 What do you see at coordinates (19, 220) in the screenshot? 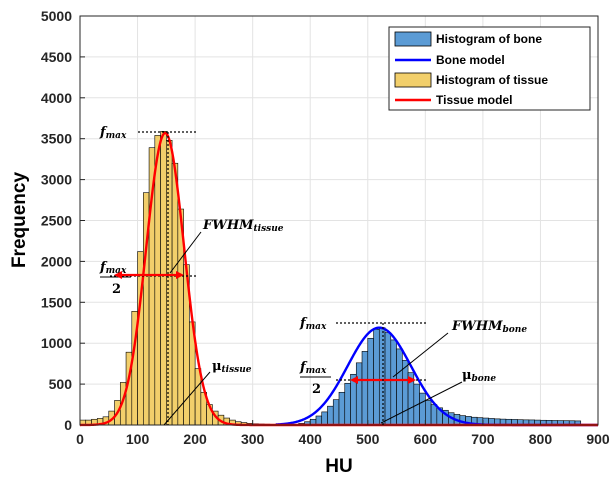
I see `y-axis-label: Frequency` at bounding box center [19, 220].